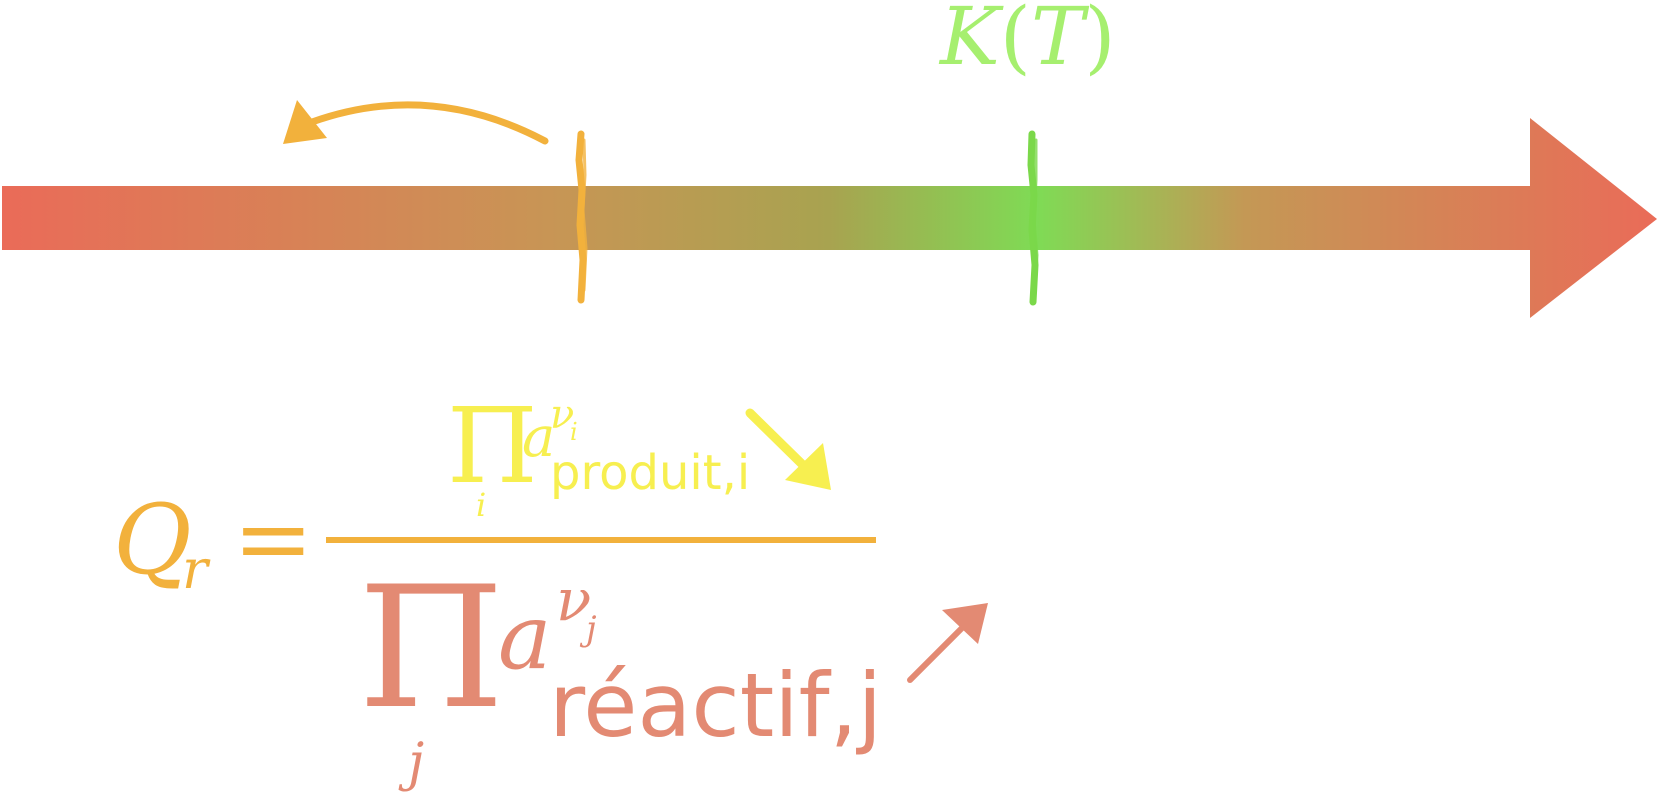  I want to click on k-paren-open: (, so click(1015, 41).